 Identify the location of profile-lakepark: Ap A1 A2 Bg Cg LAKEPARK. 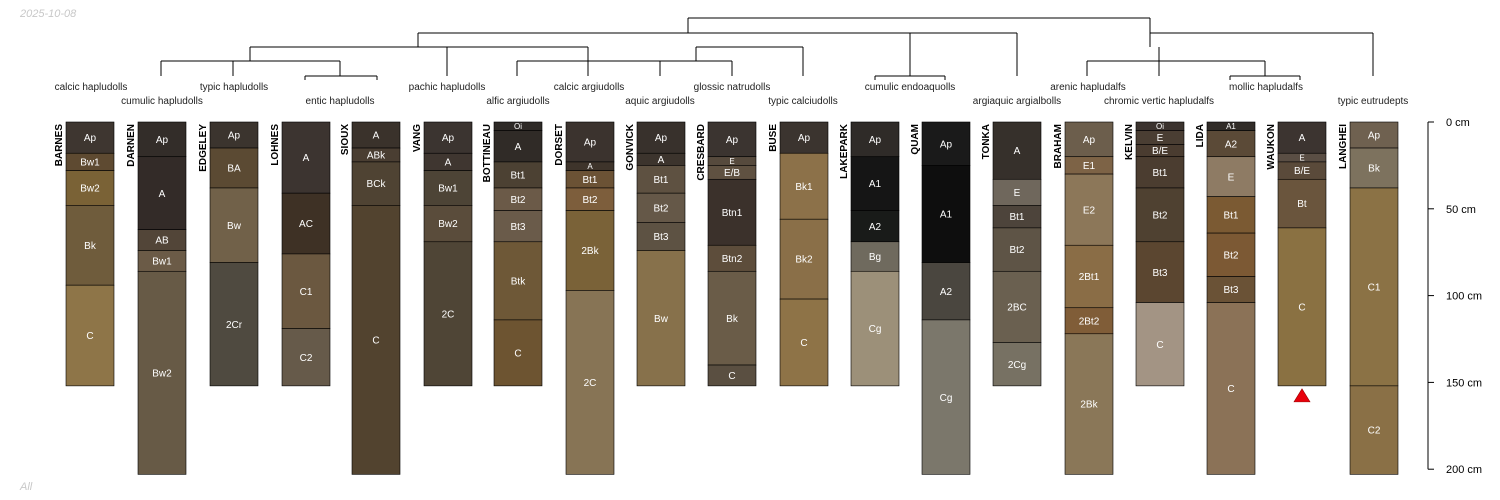
(869, 254).